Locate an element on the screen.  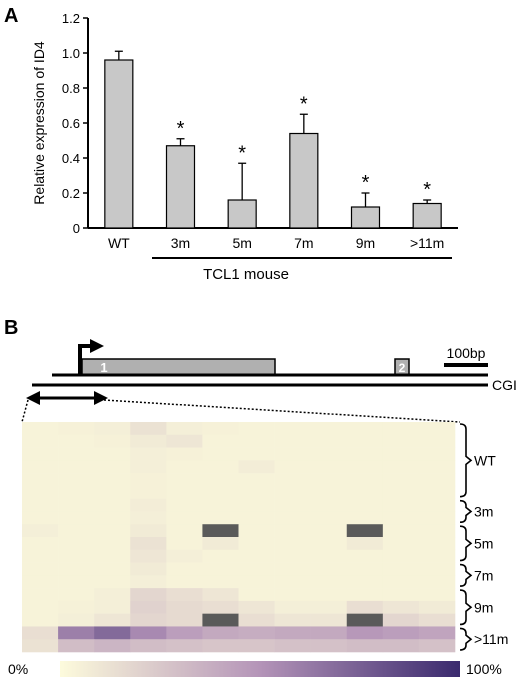
row-group-label: 3m is located at coordinates (483, 511).